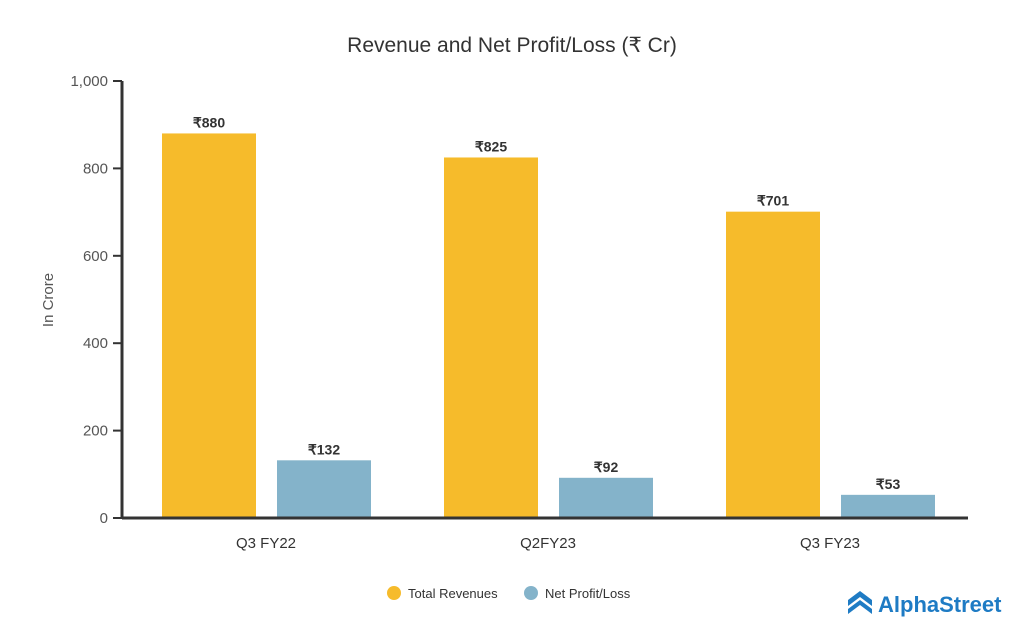 This screenshot has height=640, width=1024. Describe the element at coordinates (324, 449) in the screenshot. I see `data-label: ₹132` at that location.